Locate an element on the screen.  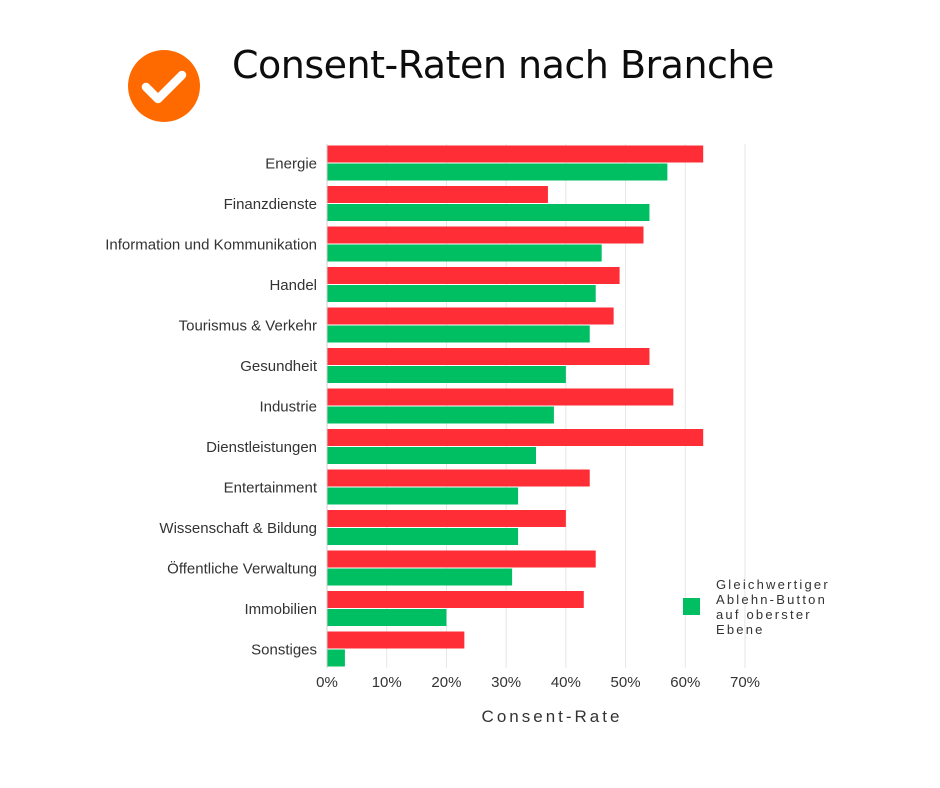
legend-label: Ebene is located at coordinates (740, 629).